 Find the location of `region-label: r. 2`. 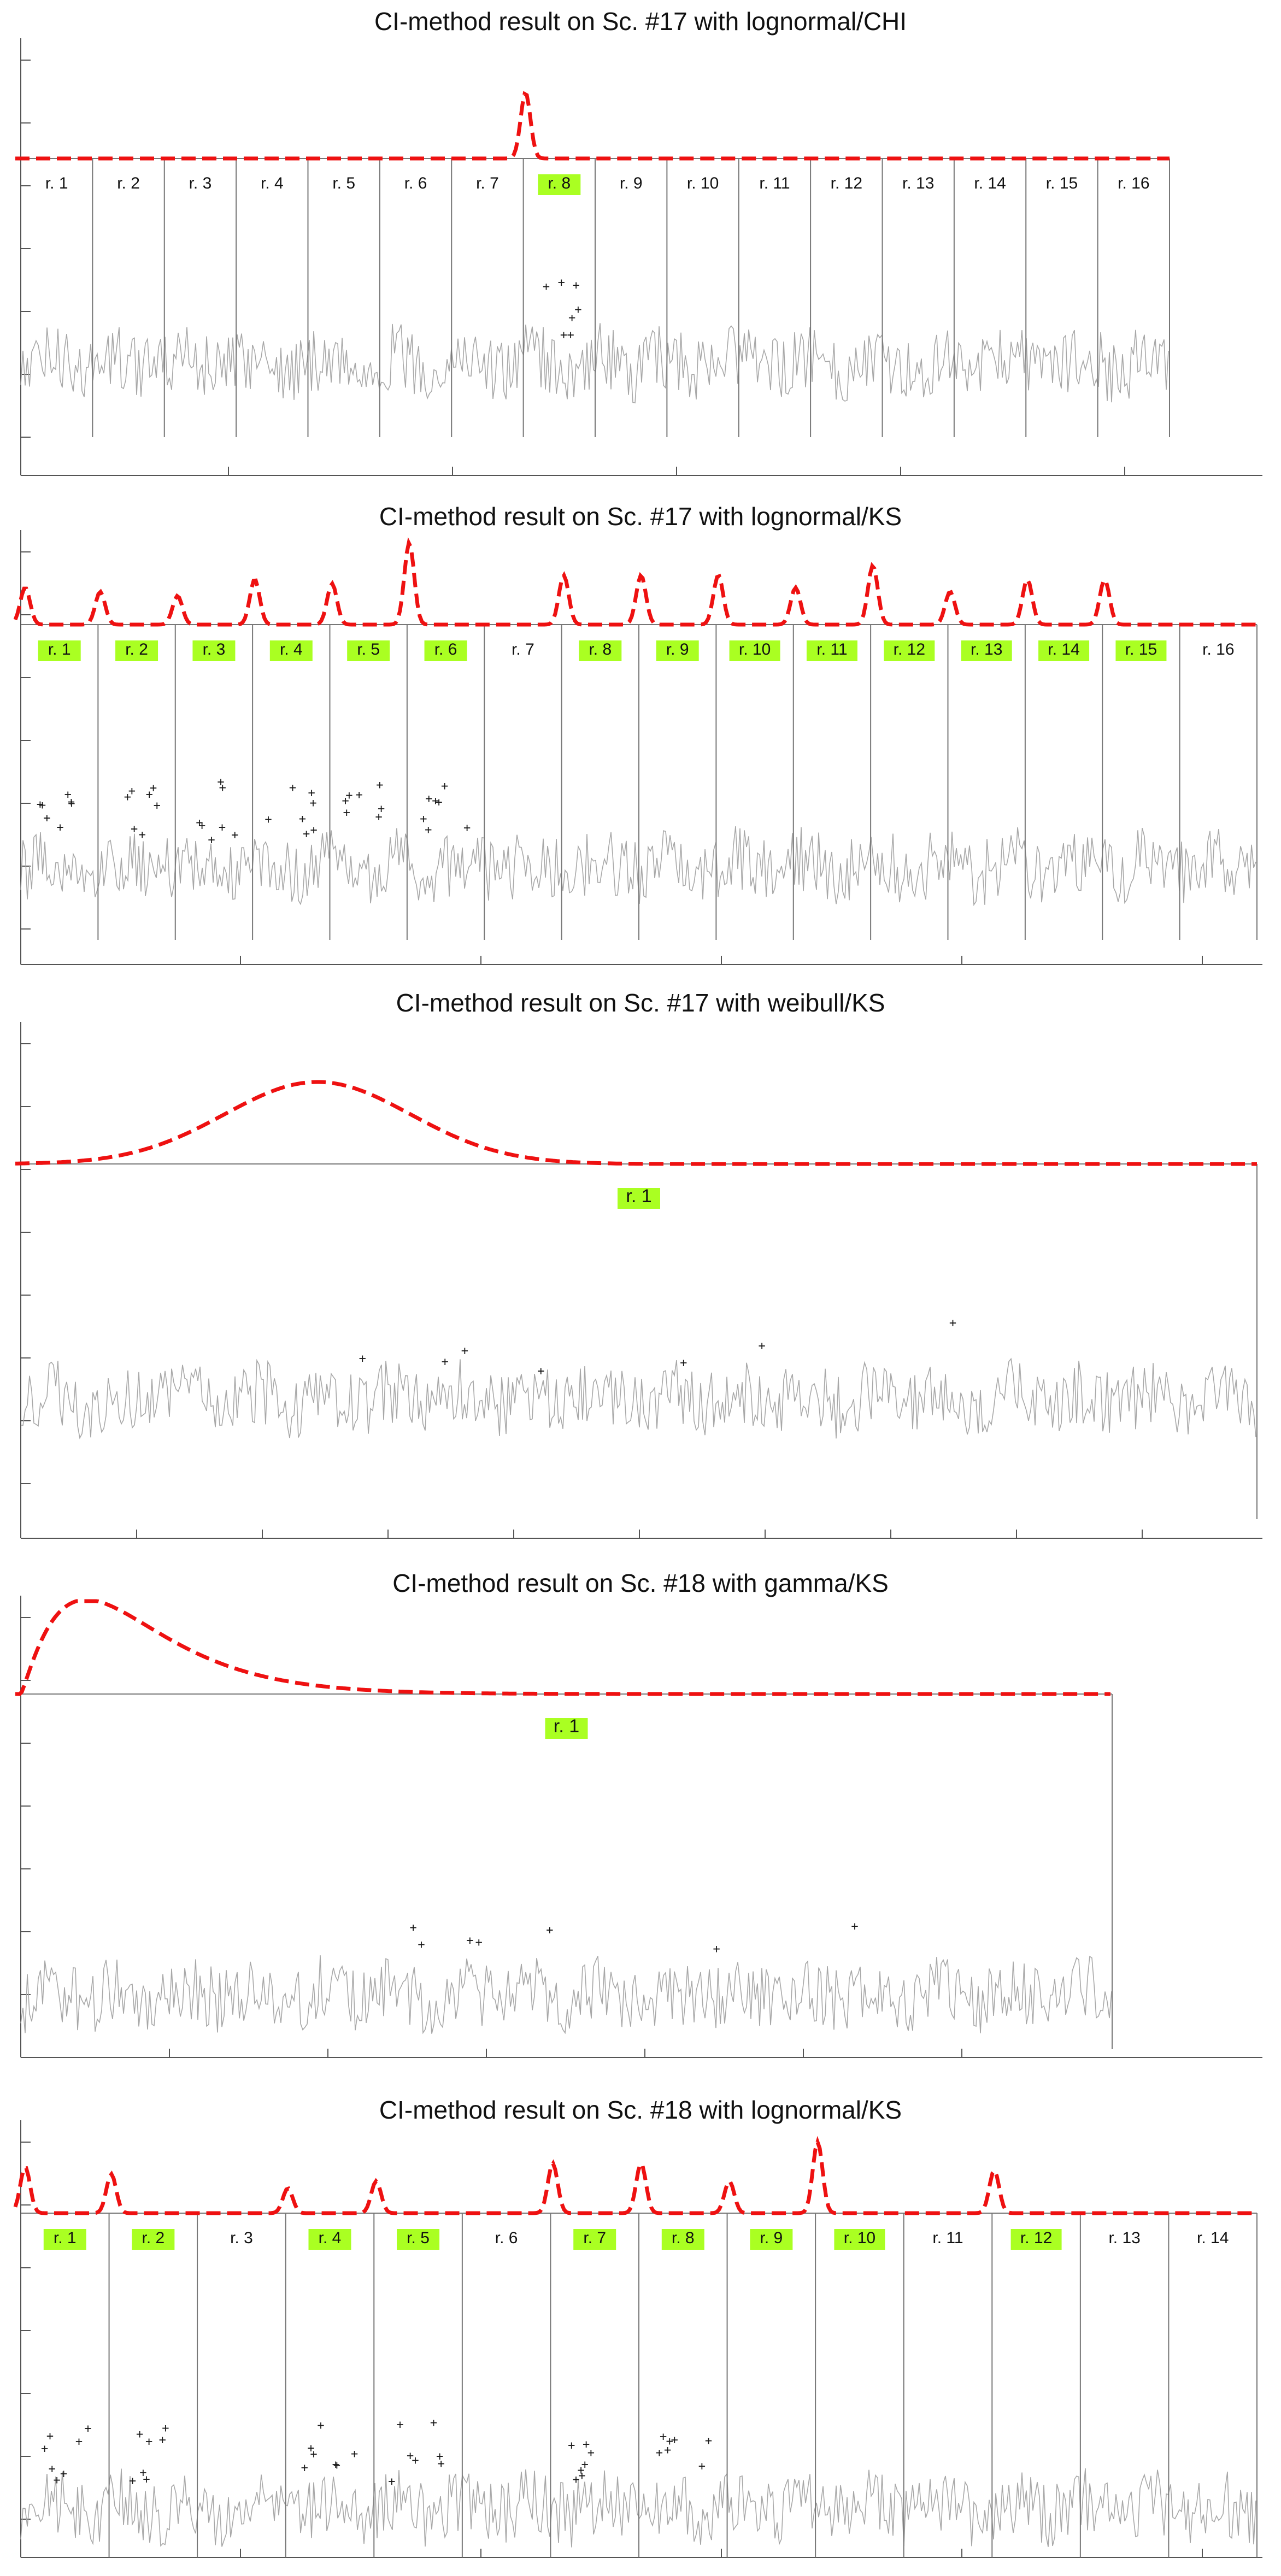

region-label: r. 2 is located at coordinates (129, 183).